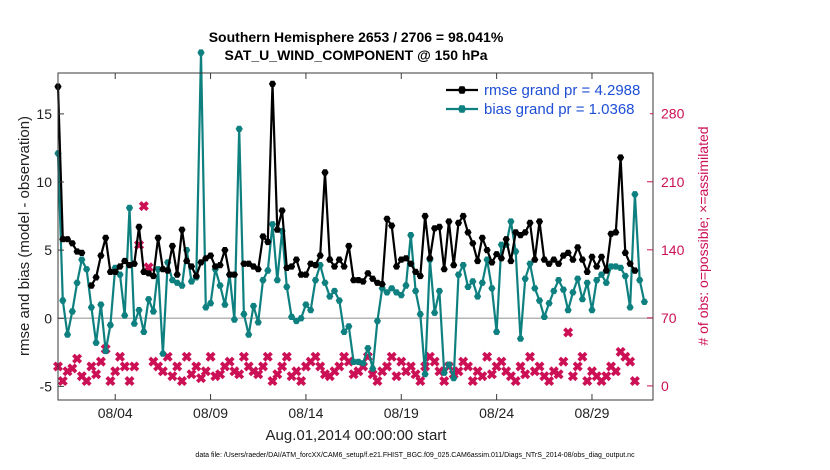 The image size is (830, 470). What do you see at coordinates (210, 413) in the screenshot?
I see `x-tick-label: 08/09` at bounding box center [210, 413].